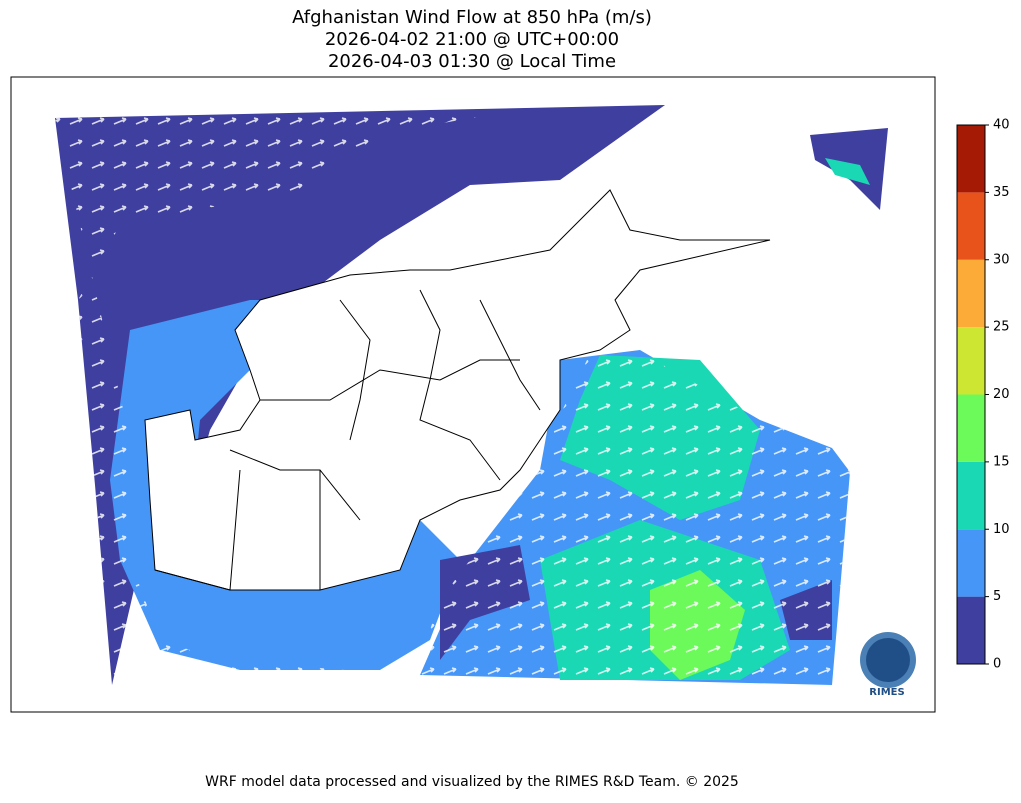 Image resolution: width=1021 pixels, height=803 pixels. What do you see at coordinates (1001, 461) in the screenshot?
I see `colorbar-tick-label: 15` at bounding box center [1001, 461].